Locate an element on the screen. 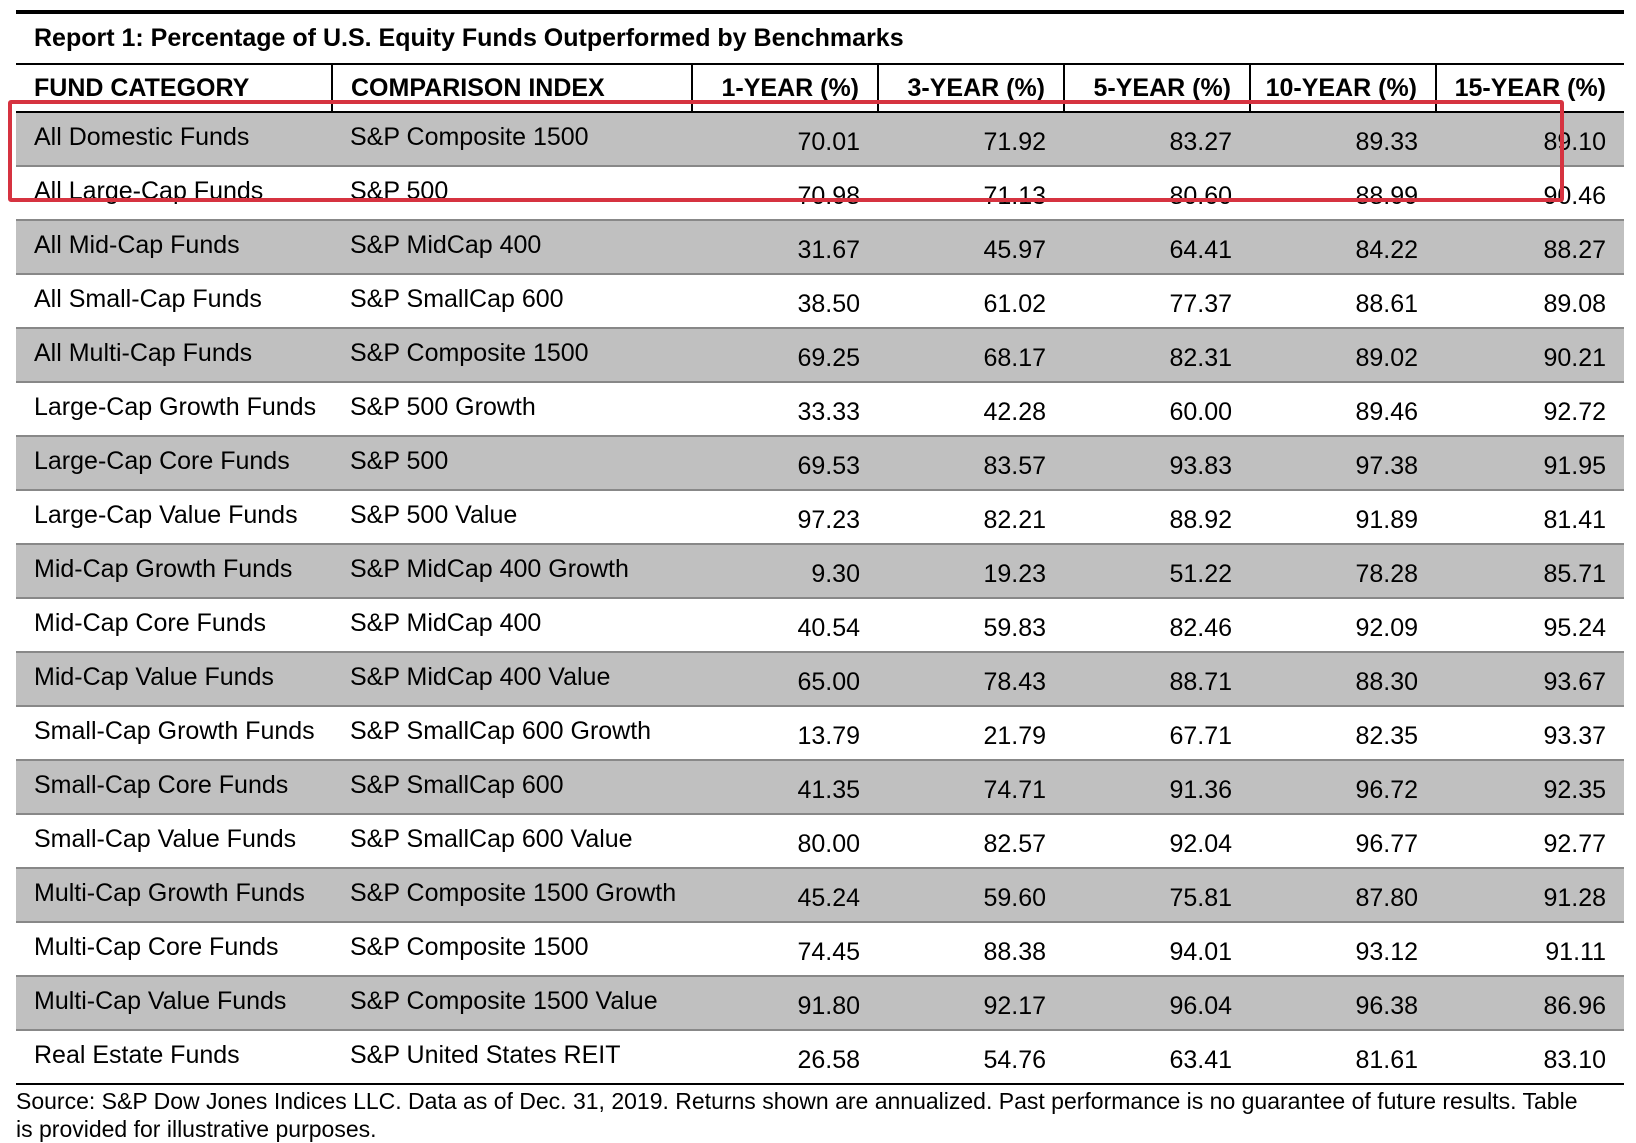 This screenshot has height=1143, width=1636. fifteen-year-cell: 89.10 is located at coordinates (1530, 139).